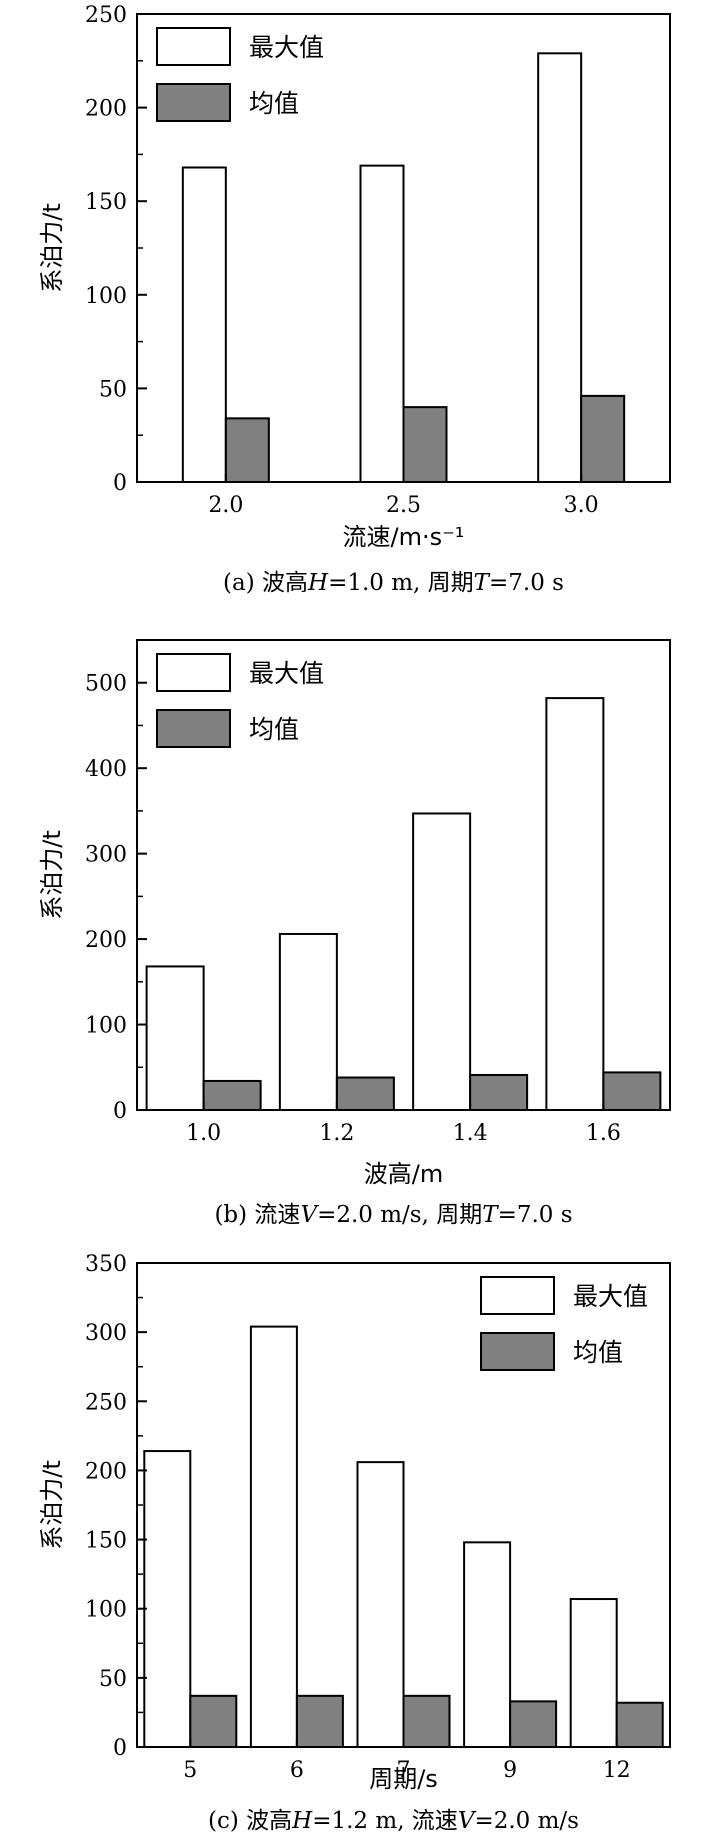  I want to click on chart-caption: (c) 波高H=1.2 m, 流速V=2.0 m/s, so click(393, 1821).